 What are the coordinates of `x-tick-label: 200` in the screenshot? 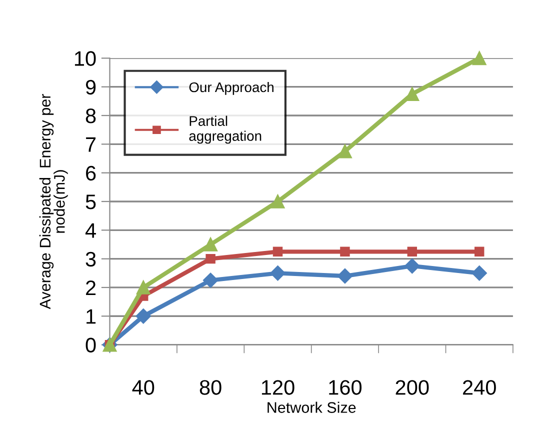 It's located at (412, 387).